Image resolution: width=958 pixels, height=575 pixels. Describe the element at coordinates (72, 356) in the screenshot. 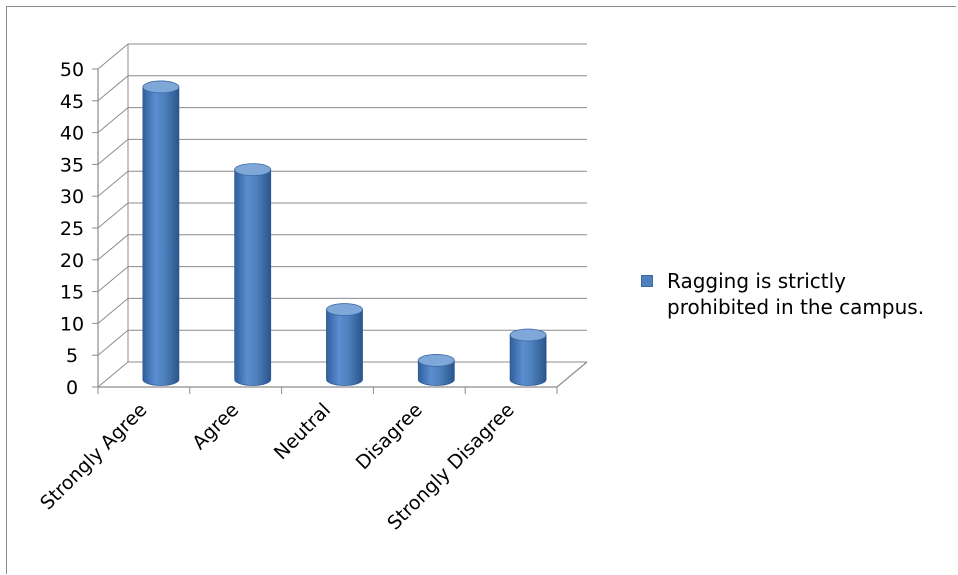

I see `y-tick-label: 5` at that location.